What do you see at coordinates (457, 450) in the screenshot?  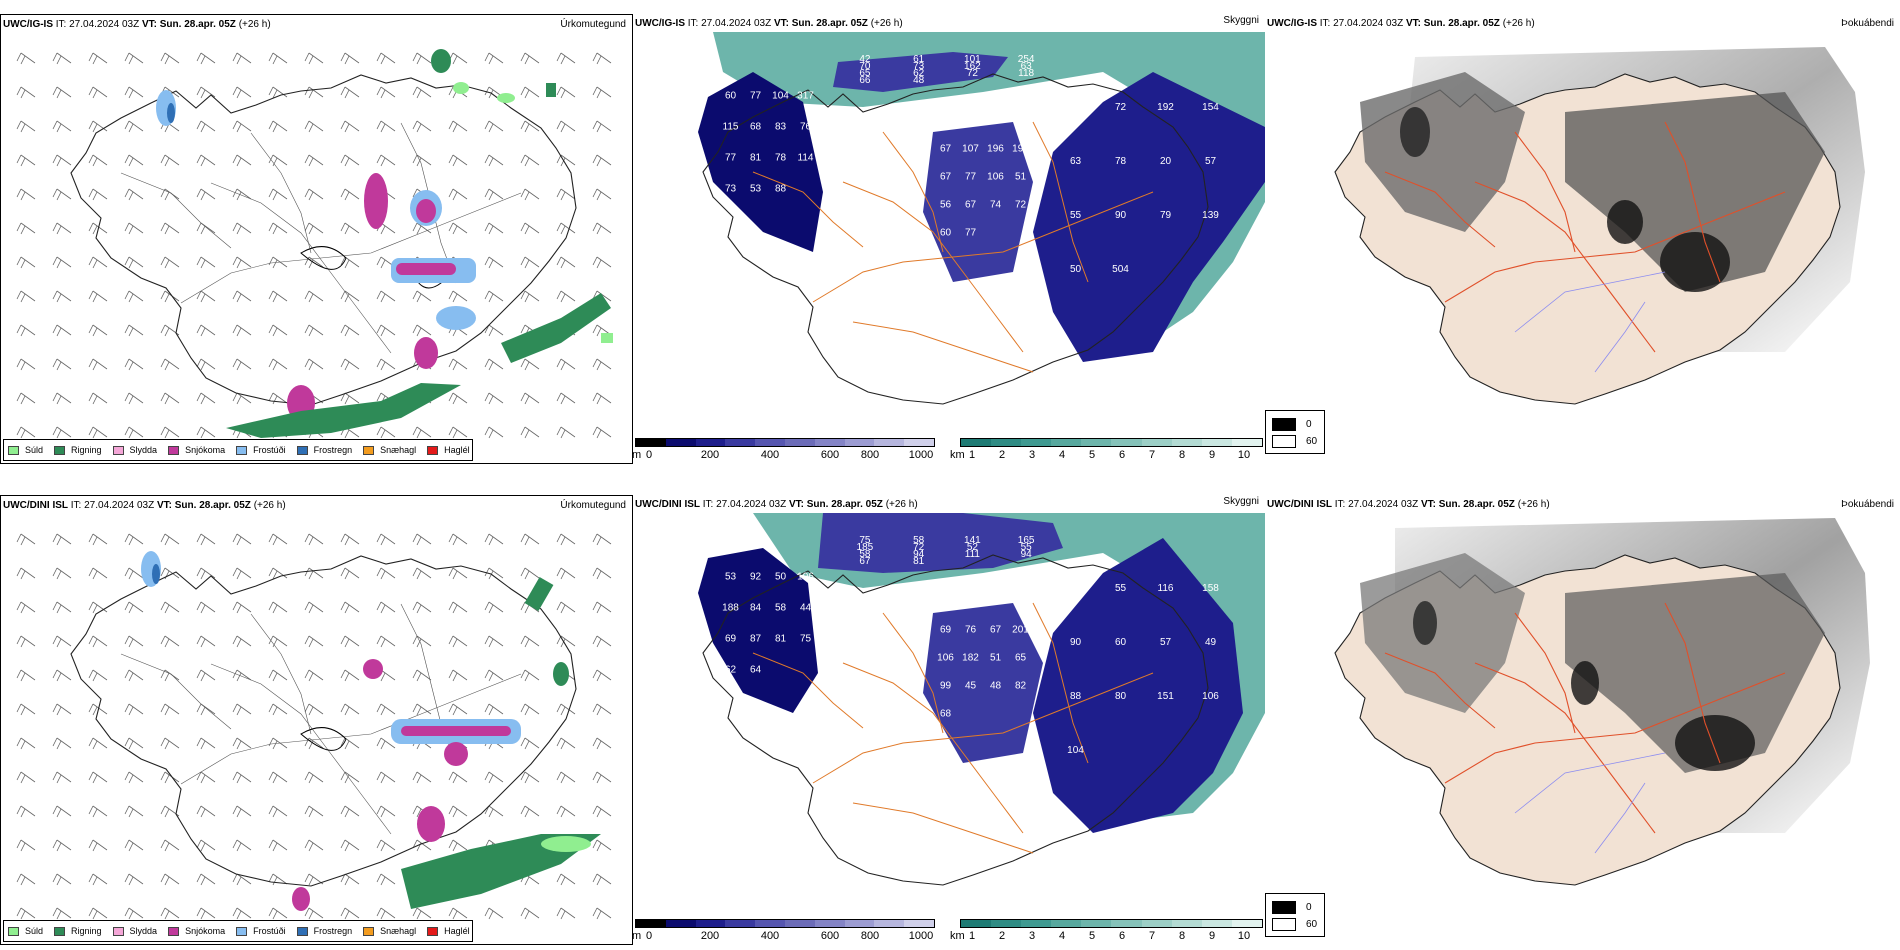 I see `legend-label: Haglél` at bounding box center [457, 450].